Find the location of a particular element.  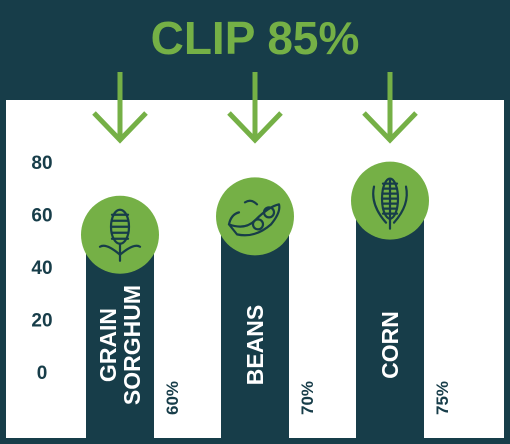

y-tick-label: 0 is located at coordinates (42, 373).